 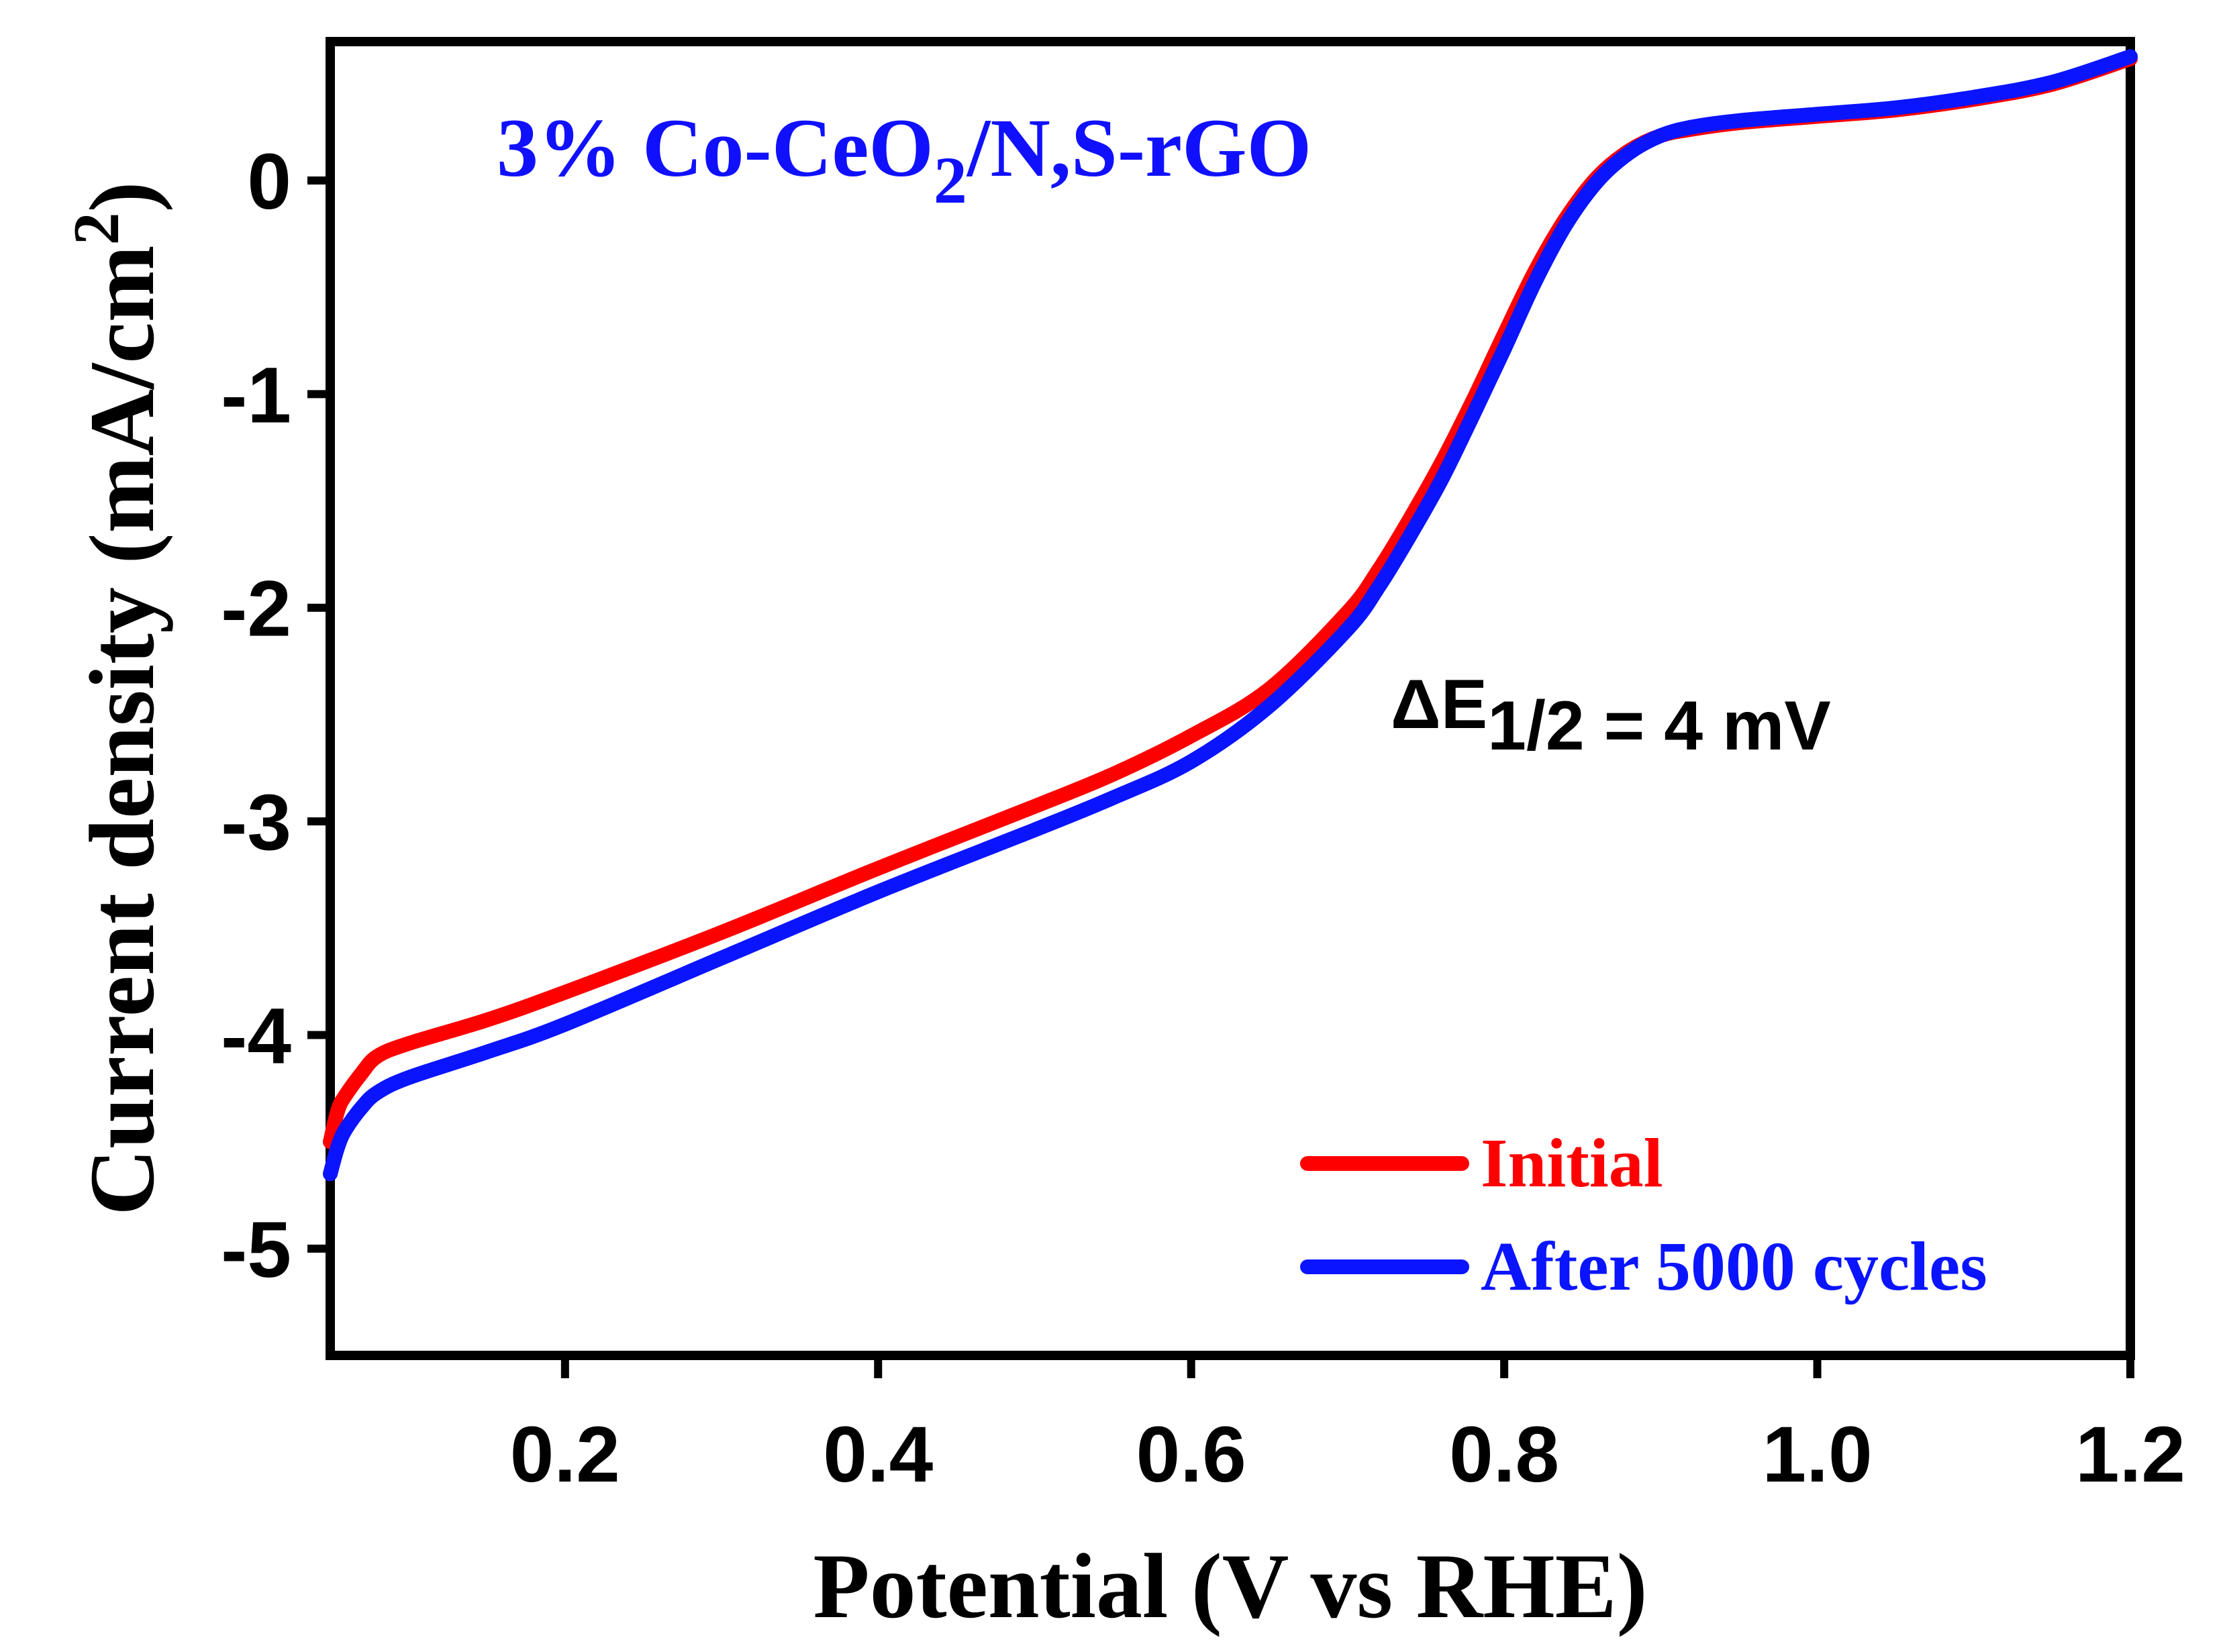 What do you see at coordinates (2130, 1454) in the screenshot?
I see `x-tick-label: 1.2` at bounding box center [2130, 1454].